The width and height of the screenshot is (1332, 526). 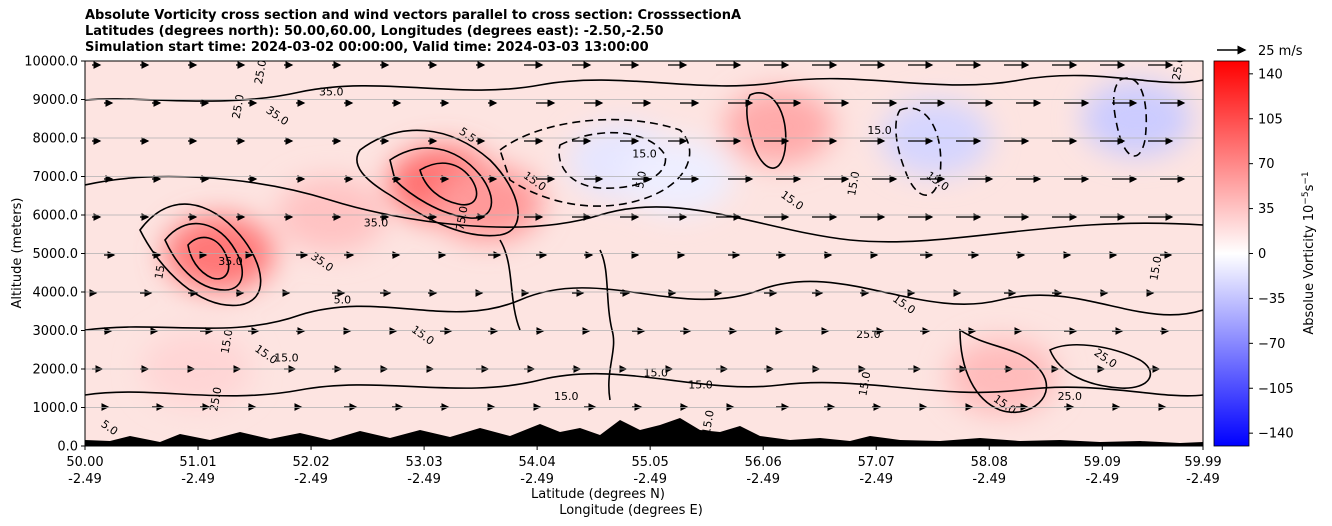 I want to click on y-tick-label: 0.0, so click(x=67, y=447).